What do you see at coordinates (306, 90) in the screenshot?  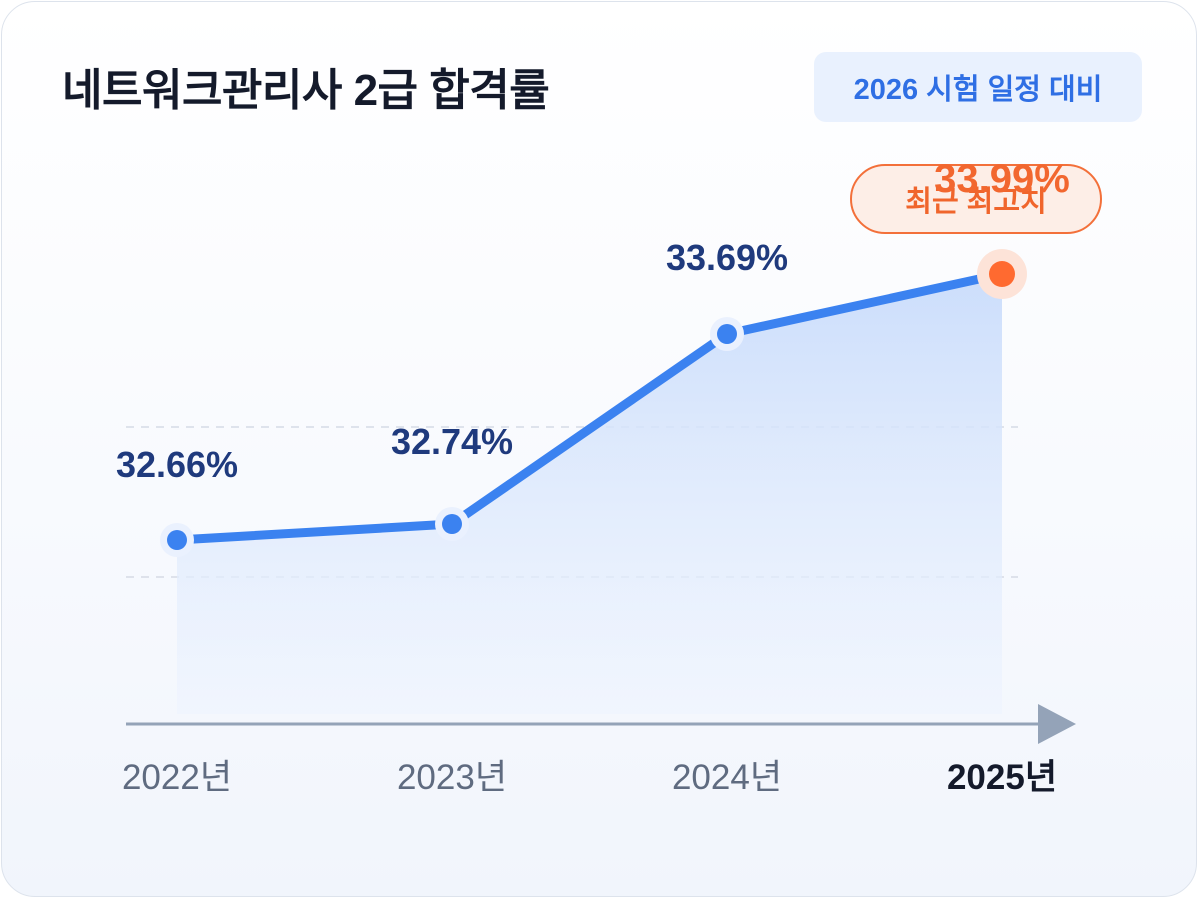 I see `chart-title: 네트워크관리사 2급 합격률` at bounding box center [306, 90].